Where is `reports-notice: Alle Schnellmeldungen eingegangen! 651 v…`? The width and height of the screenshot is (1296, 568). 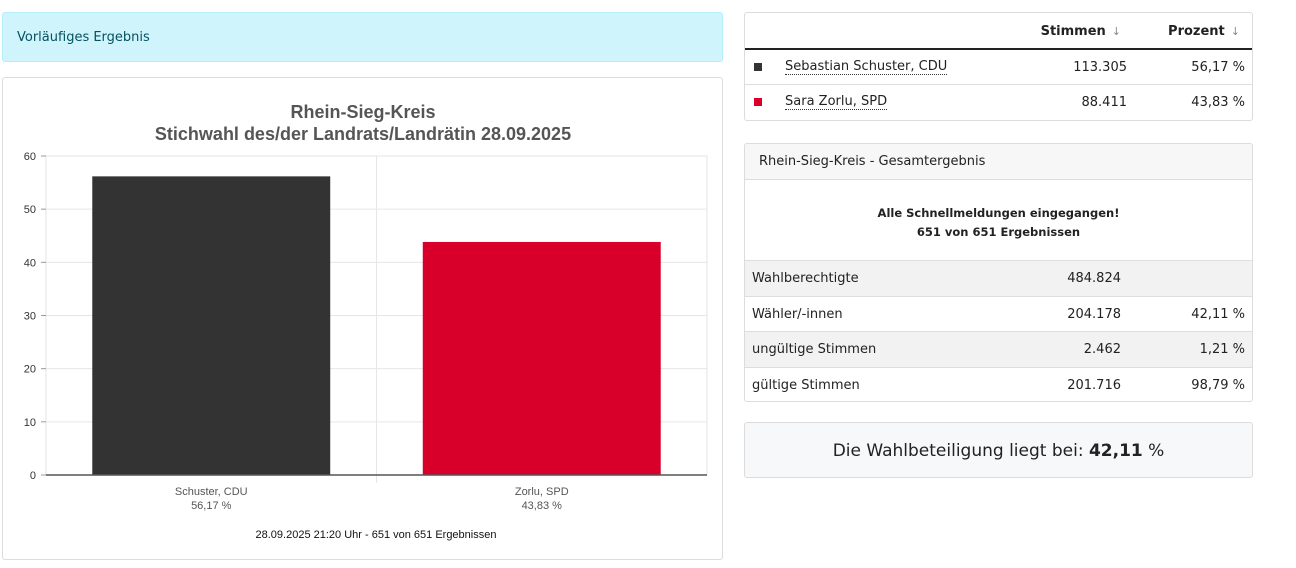 reports-notice: Alle Schnellmeldungen eingegangen! 651 v… is located at coordinates (998, 220).